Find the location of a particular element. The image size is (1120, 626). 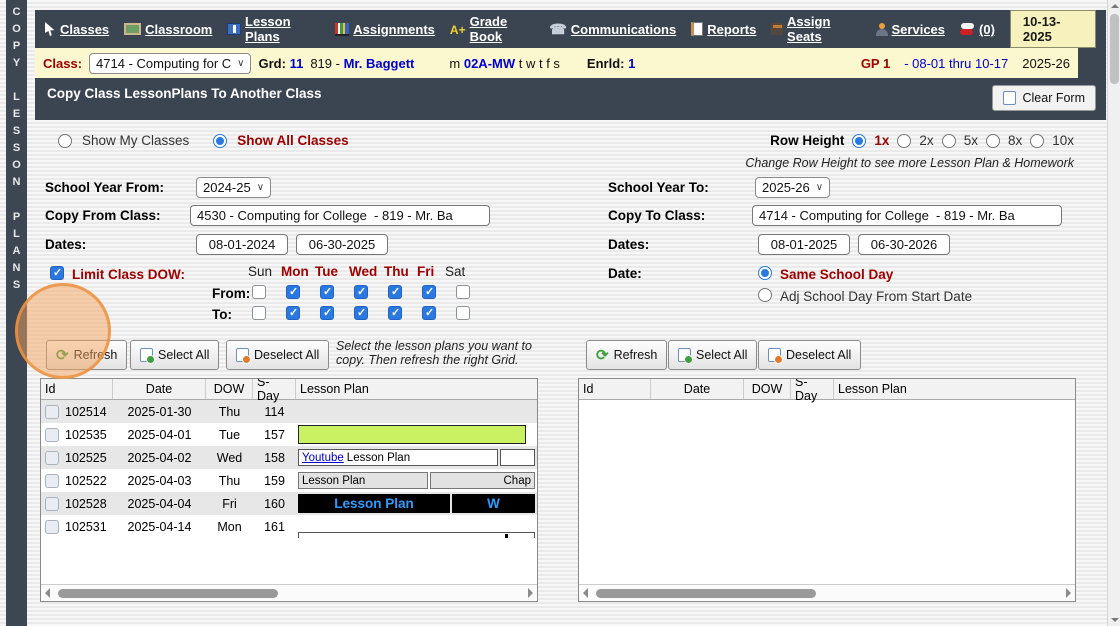

from-wed-checkbox is located at coordinates (361, 292).